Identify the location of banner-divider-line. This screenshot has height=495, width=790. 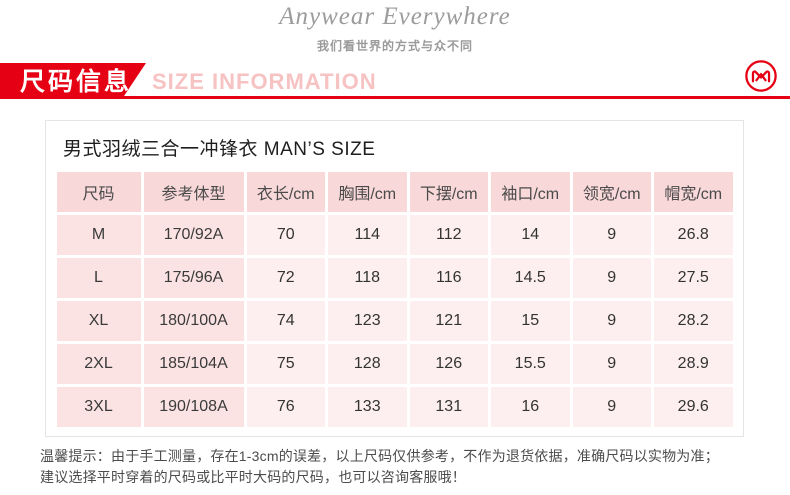
(395, 97).